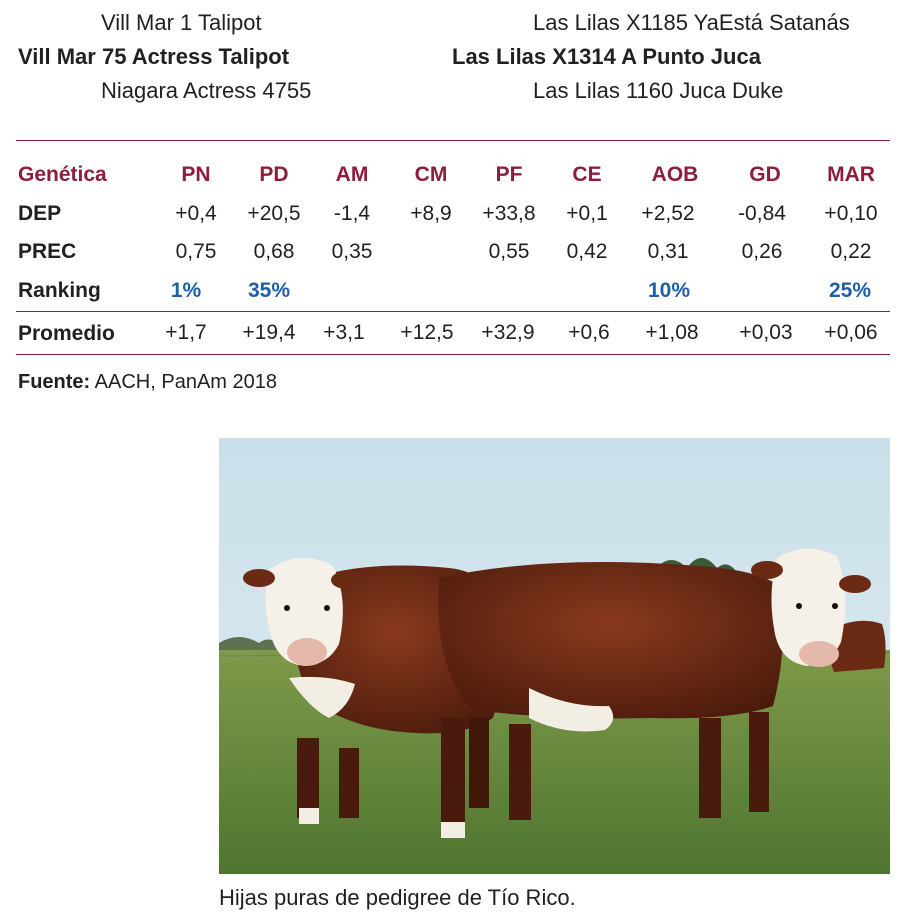  I want to click on table-header-label: Genética, so click(62, 174).